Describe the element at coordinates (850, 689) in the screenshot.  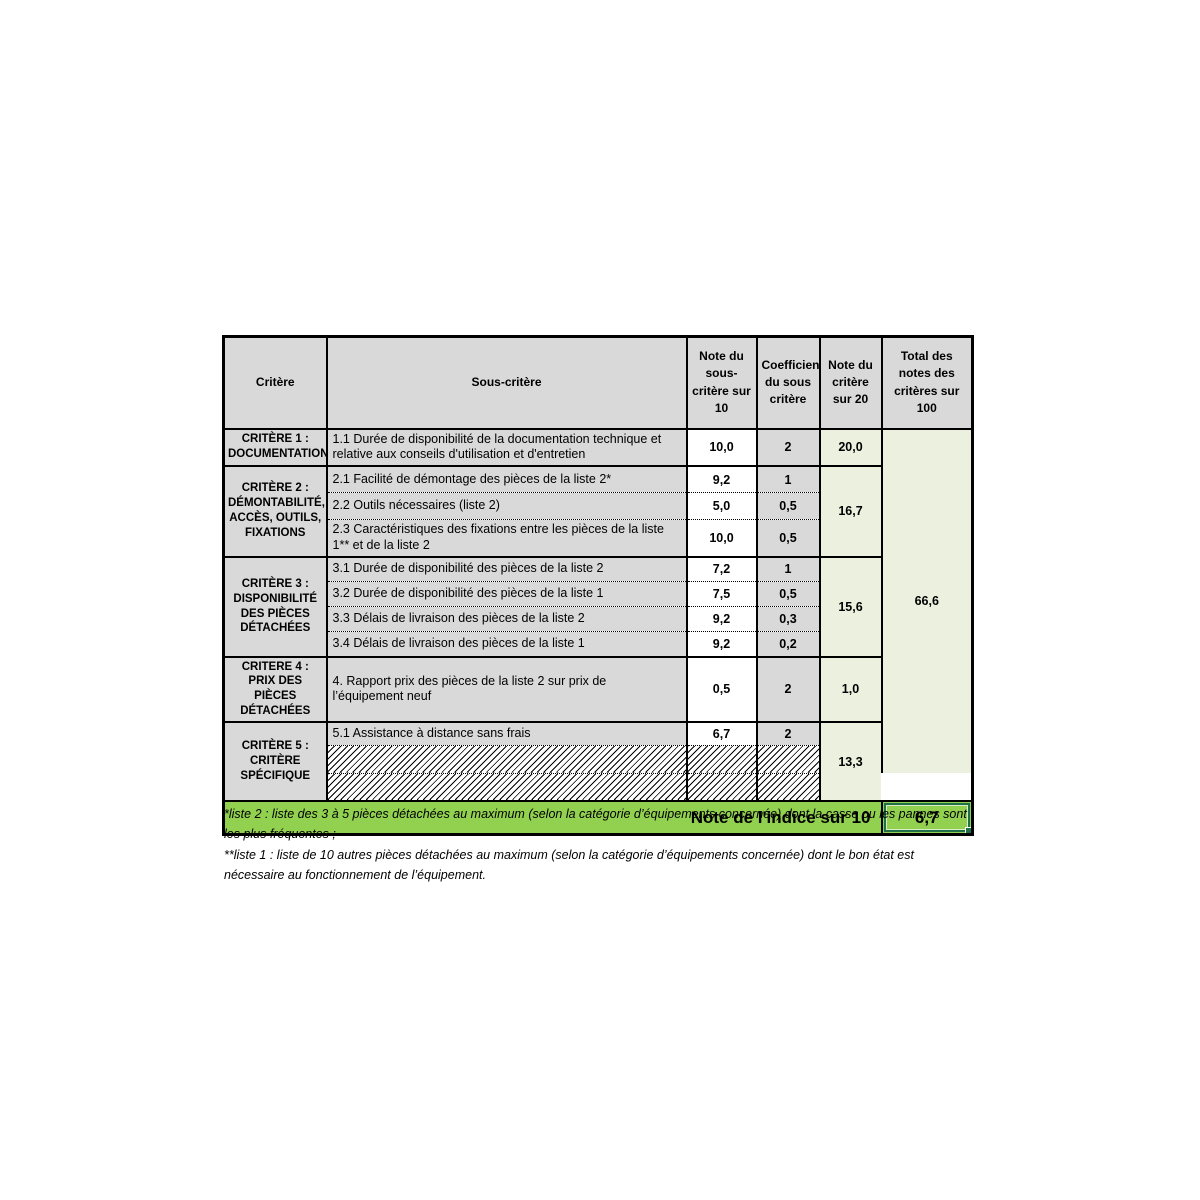
I see `cell-note20-critere-4: 1,0` at that location.